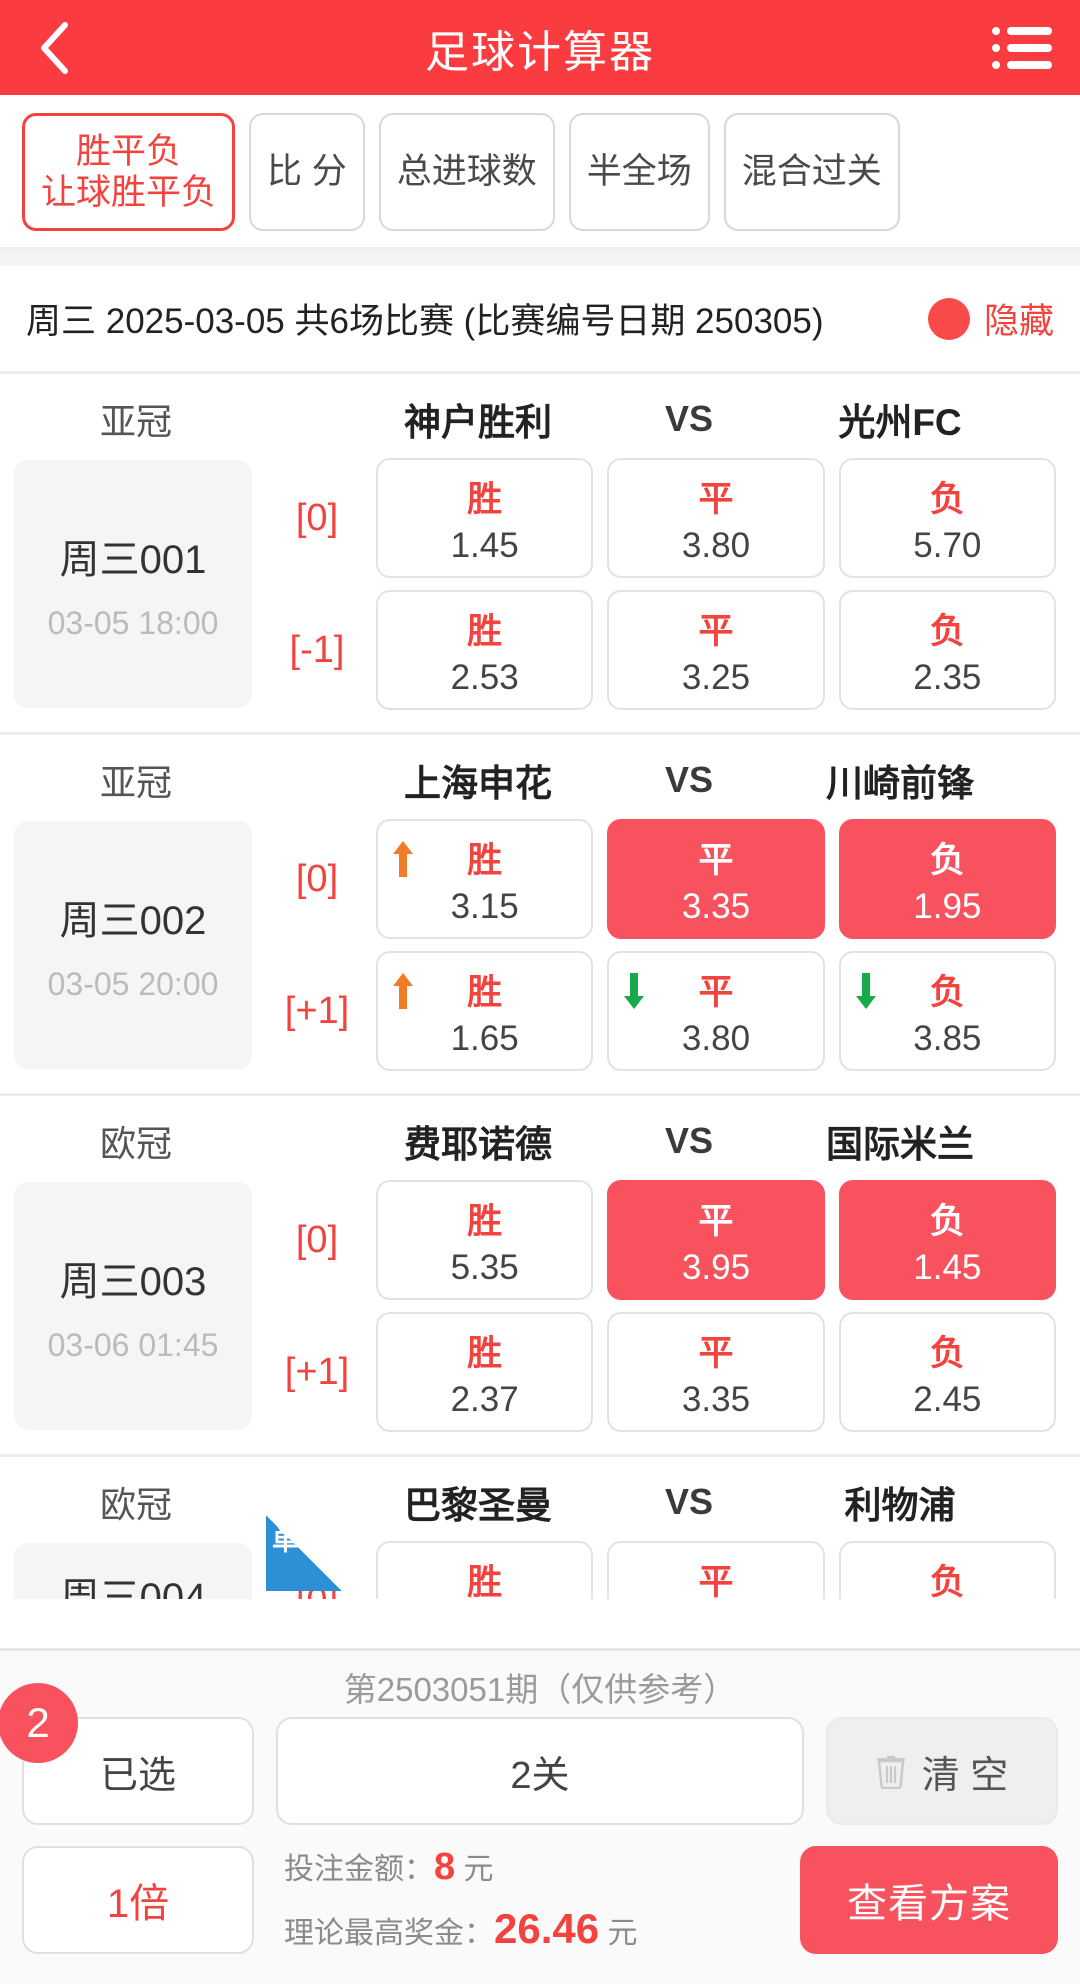 The width and height of the screenshot is (1080, 1984). Describe the element at coordinates (133, 1587) in the screenshot. I see `match-number: 周三004` at that location.